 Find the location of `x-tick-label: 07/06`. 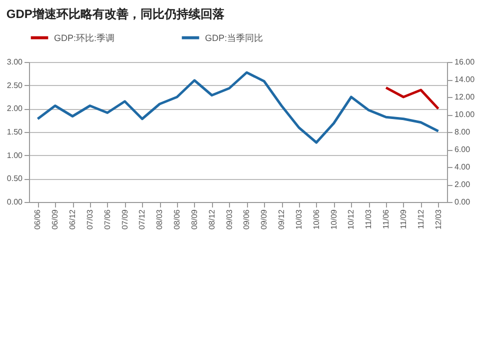

x-tick-label: 07/06 is located at coordinates (107, 219).